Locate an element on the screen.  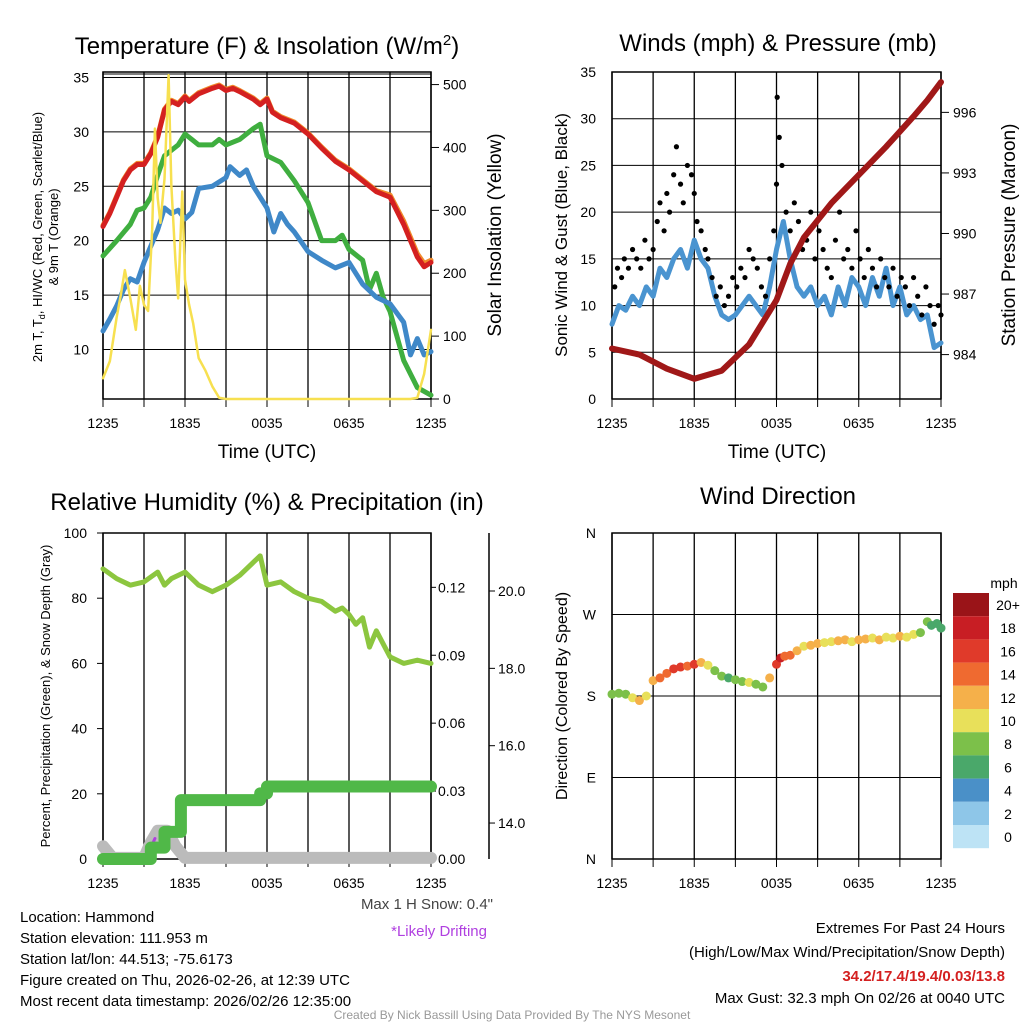
temp-xtick-label: 0035 is located at coordinates (266, 423).